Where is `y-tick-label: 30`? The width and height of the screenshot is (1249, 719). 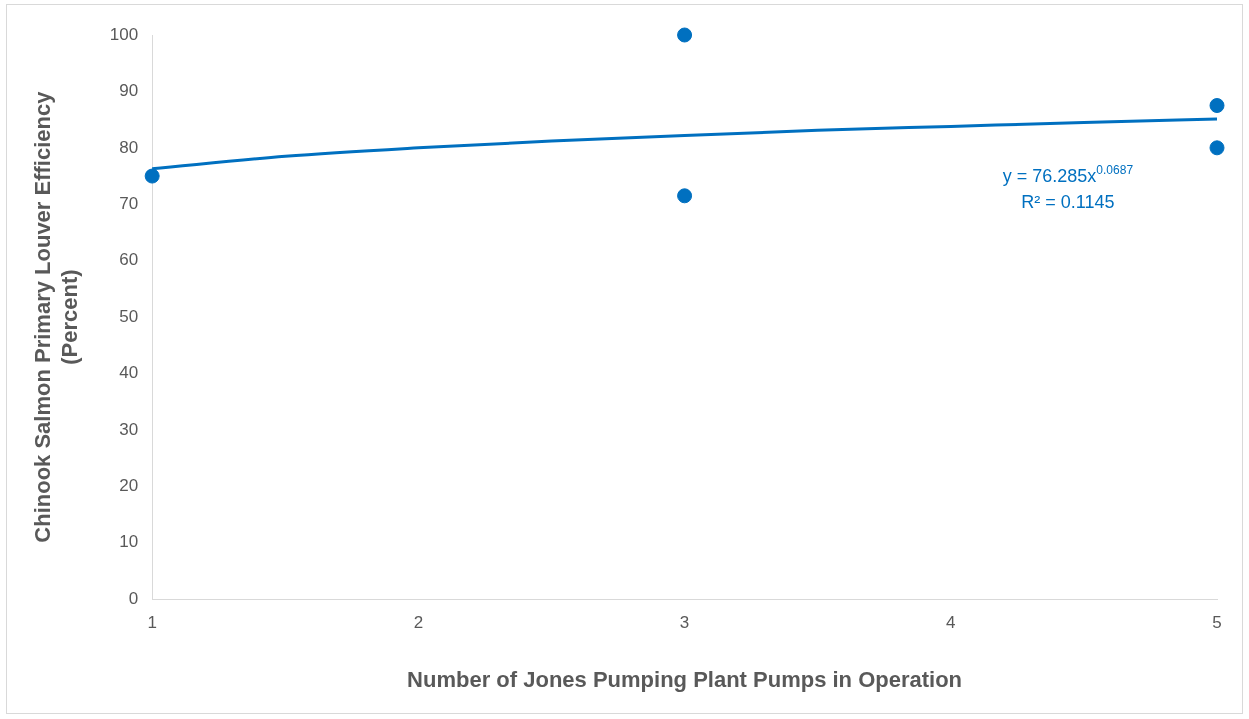 y-tick-label: 30 is located at coordinates (129, 429).